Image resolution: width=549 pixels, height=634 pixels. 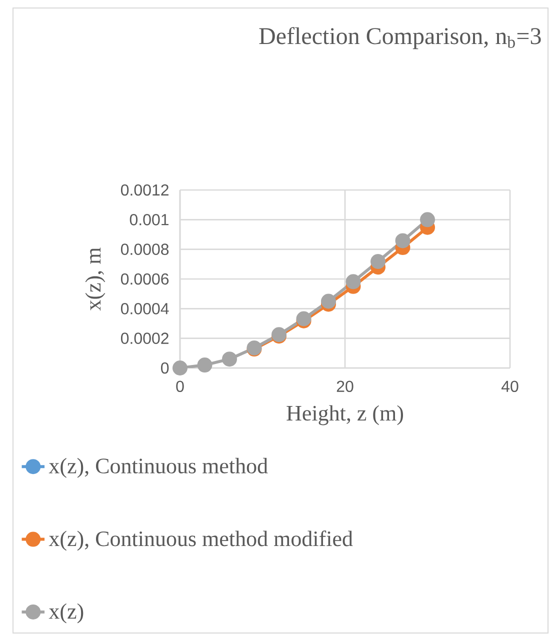 I want to click on y-tick-label: 0.001, so click(x=149, y=220).